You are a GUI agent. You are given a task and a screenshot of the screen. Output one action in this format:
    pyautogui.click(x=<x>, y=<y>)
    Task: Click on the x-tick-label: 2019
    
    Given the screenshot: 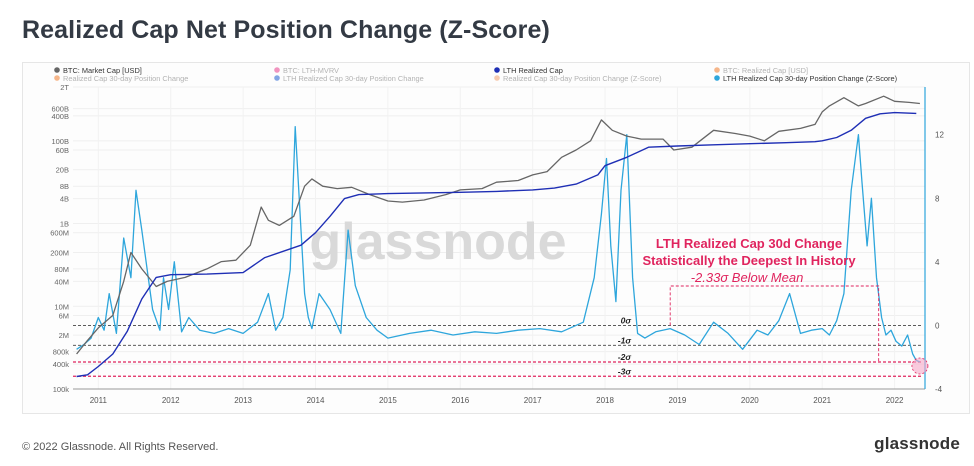 What is the action you would take?
    pyautogui.click(x=678, y=400)
    